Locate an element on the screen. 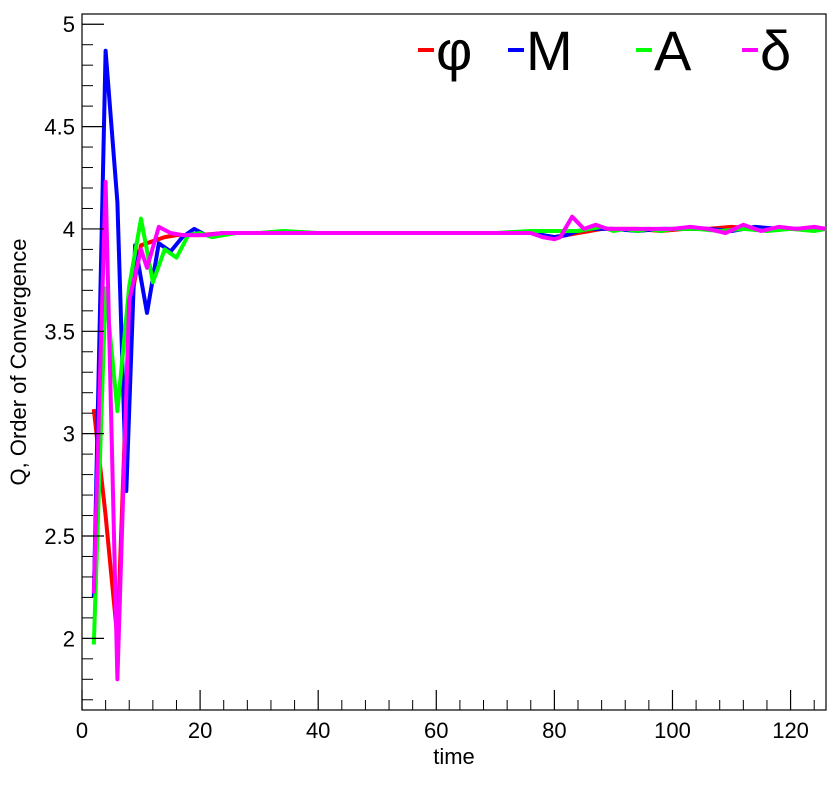 The width and height of the screenshot is (830, 797). x-tick-label: 20 is located at coordinates (200, 730).